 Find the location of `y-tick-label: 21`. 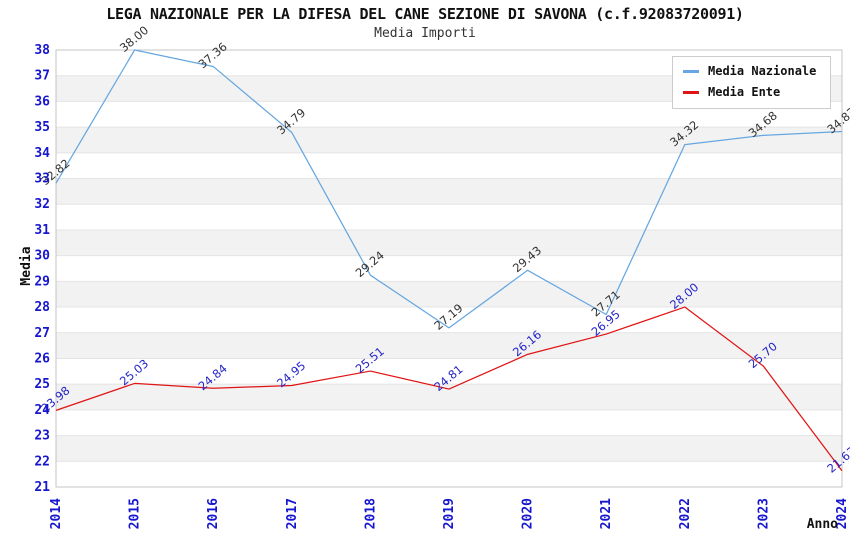

y-tick-label: 21 is located at coordinates (42, 487).